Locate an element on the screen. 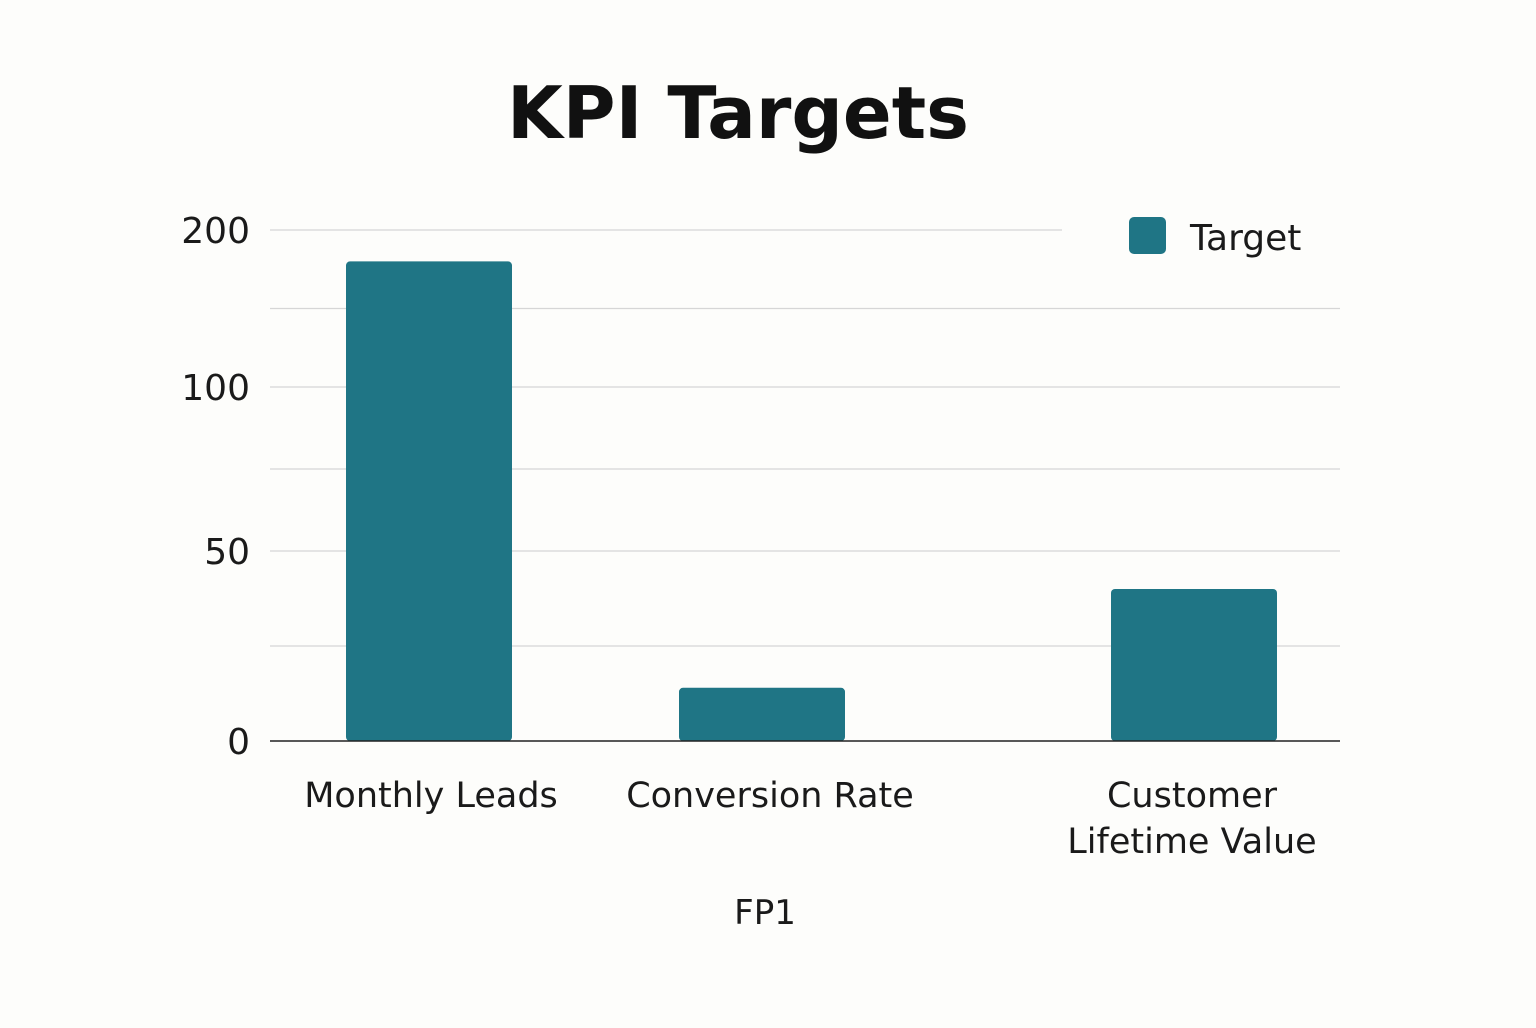 The width and height of the screenshot is (1536, 1028). legend-label-target: Target is located at coordinates (1245, 238).